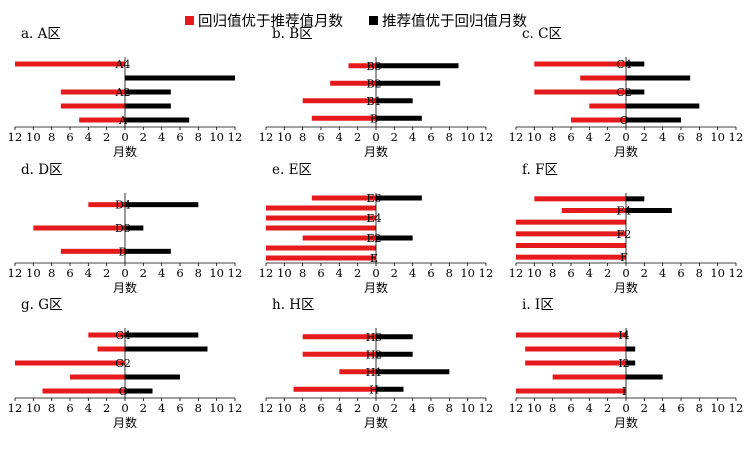 This screenshot has width=755, height=452. Describe the element at coordinates (624, 211) in the screenshot. I see `row-label: F4` at that location.